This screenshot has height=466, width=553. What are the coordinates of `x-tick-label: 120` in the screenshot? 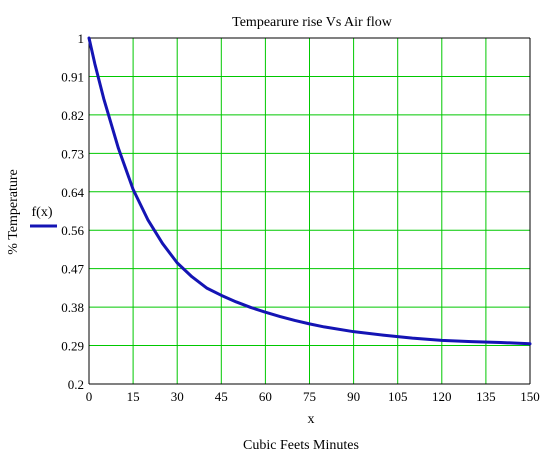 It's located at (442, 396).